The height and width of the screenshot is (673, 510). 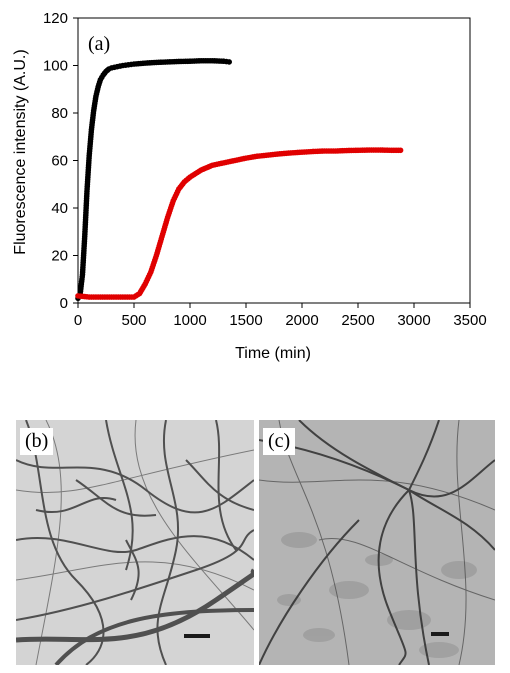 What do you see at coordinates (55, 66) in the screenshot?
I see `y-tick-label: 100` at bounding box center [55, 66].